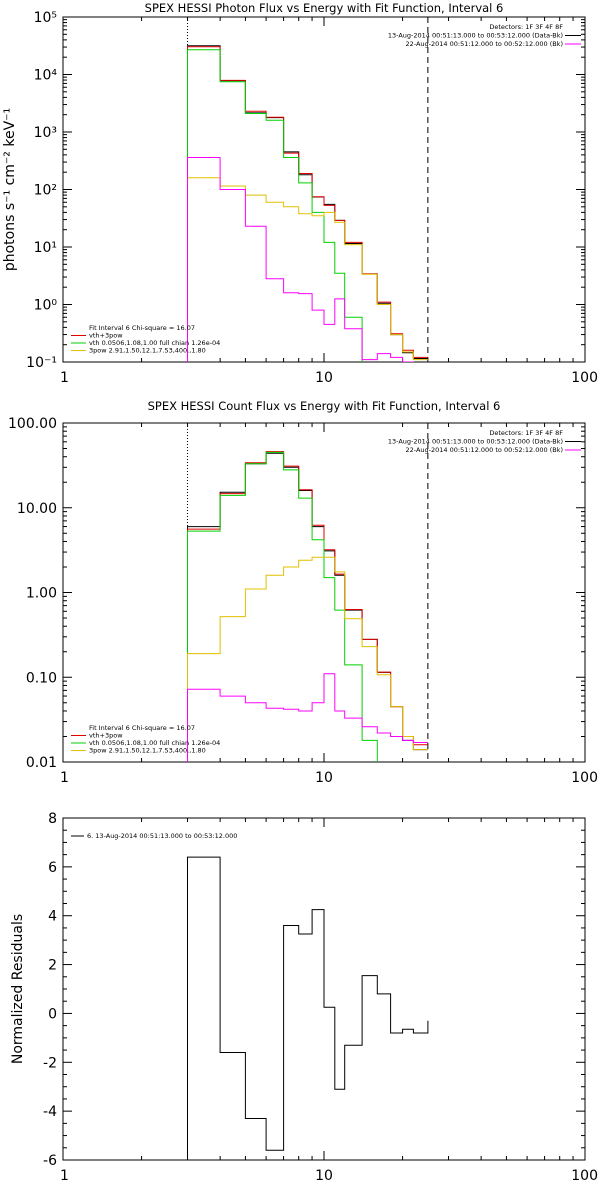 This screenshot has width=600, height=1200. I want to click on y-tick-label: 0, so click(52, 1014).